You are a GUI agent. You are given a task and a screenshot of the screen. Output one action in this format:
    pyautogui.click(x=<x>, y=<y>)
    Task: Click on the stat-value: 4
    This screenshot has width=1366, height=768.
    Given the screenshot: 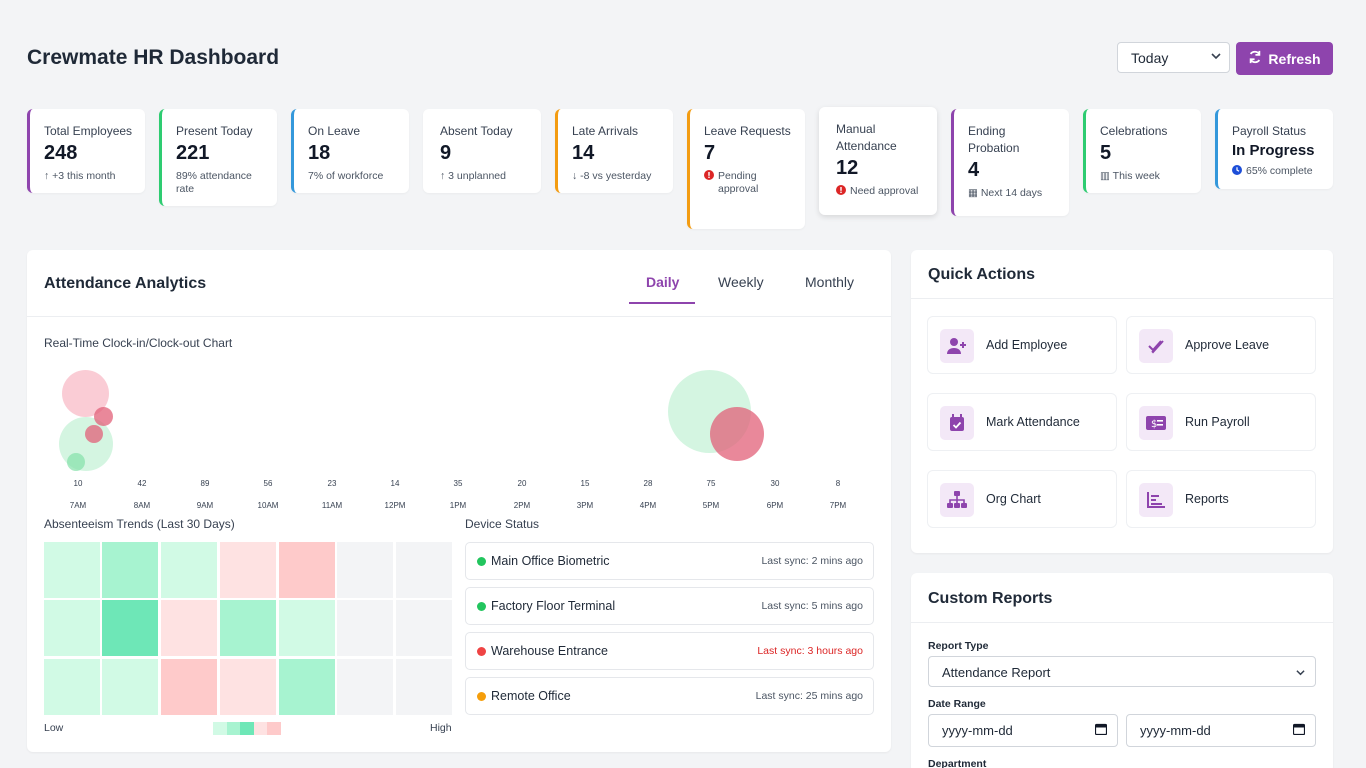 What is the action you would take?
    pyautogui.click(x=974, y=170)
    